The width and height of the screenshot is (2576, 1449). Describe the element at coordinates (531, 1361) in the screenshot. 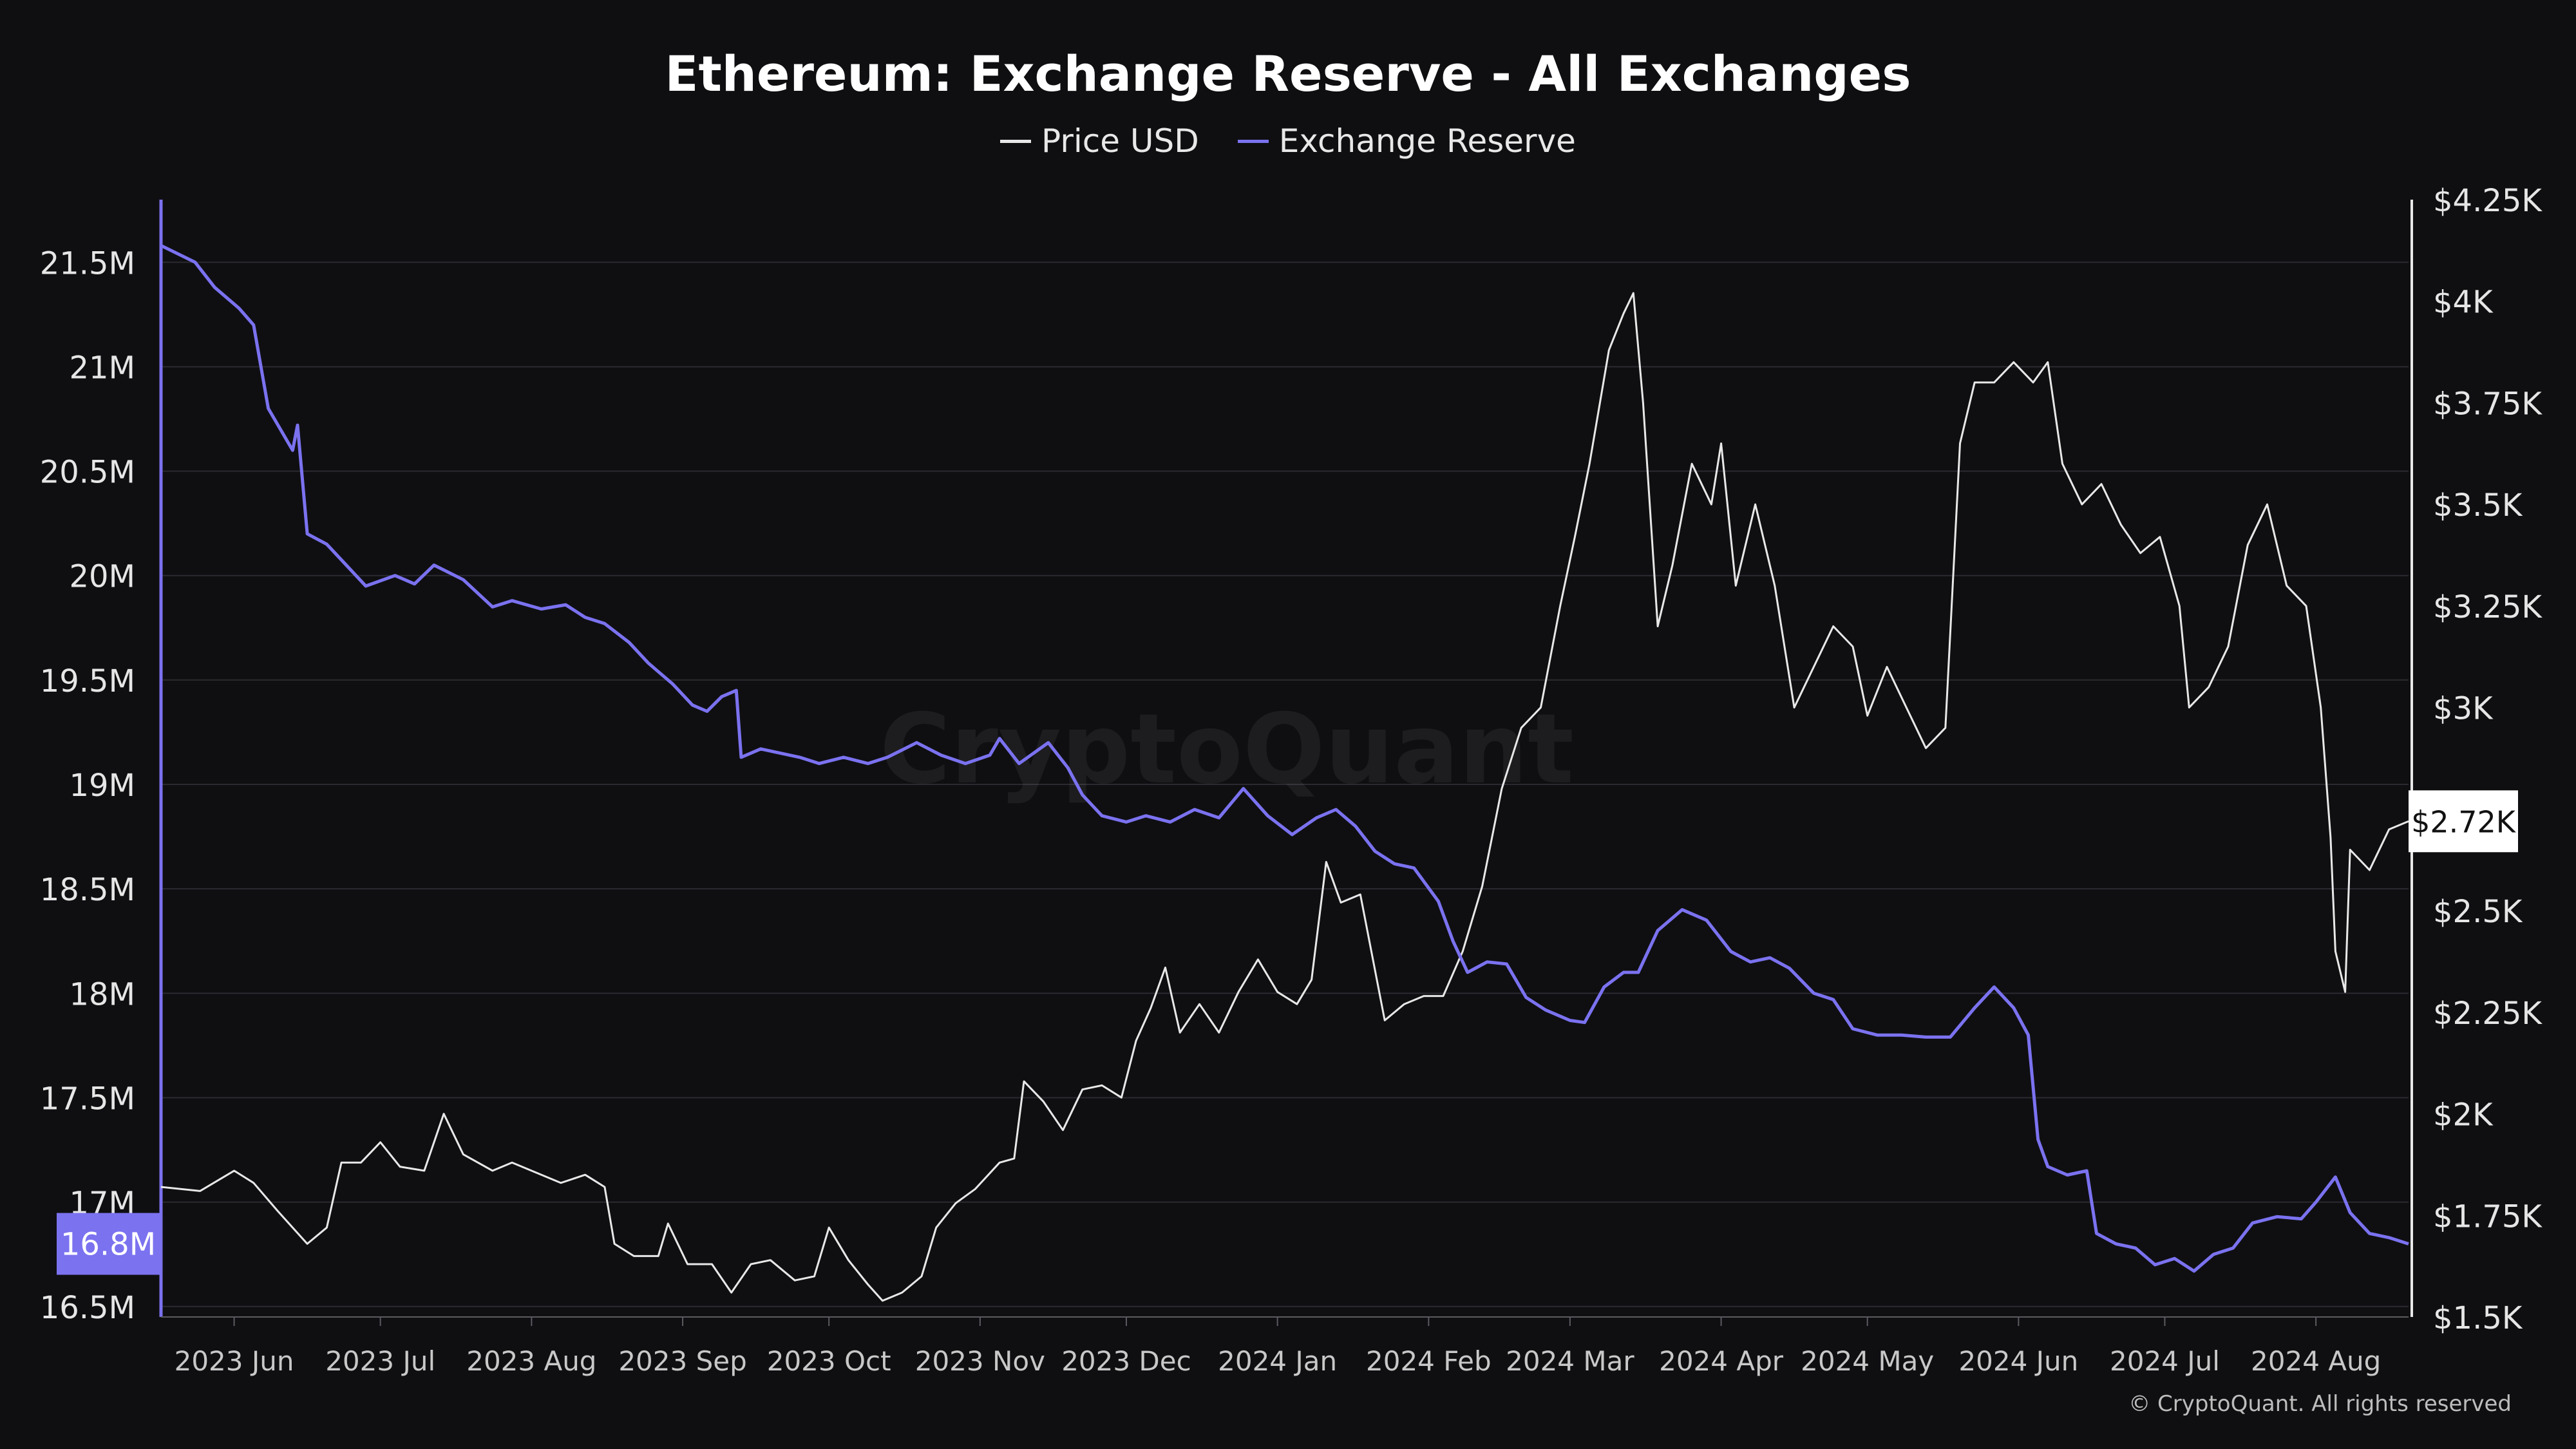

I see `x-tick-label: 2023 Aug` at that location.